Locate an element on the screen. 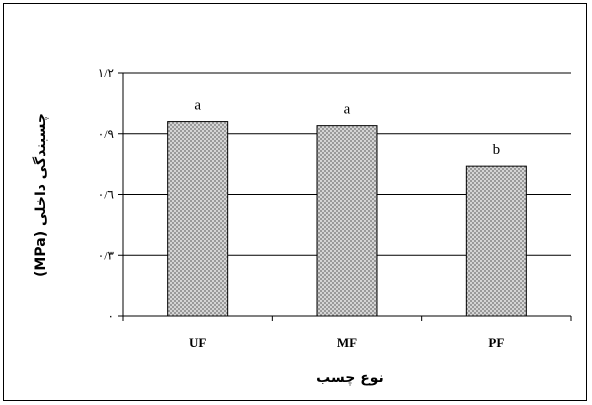  x-tick-label: PF is located at coordinates (496, 342).